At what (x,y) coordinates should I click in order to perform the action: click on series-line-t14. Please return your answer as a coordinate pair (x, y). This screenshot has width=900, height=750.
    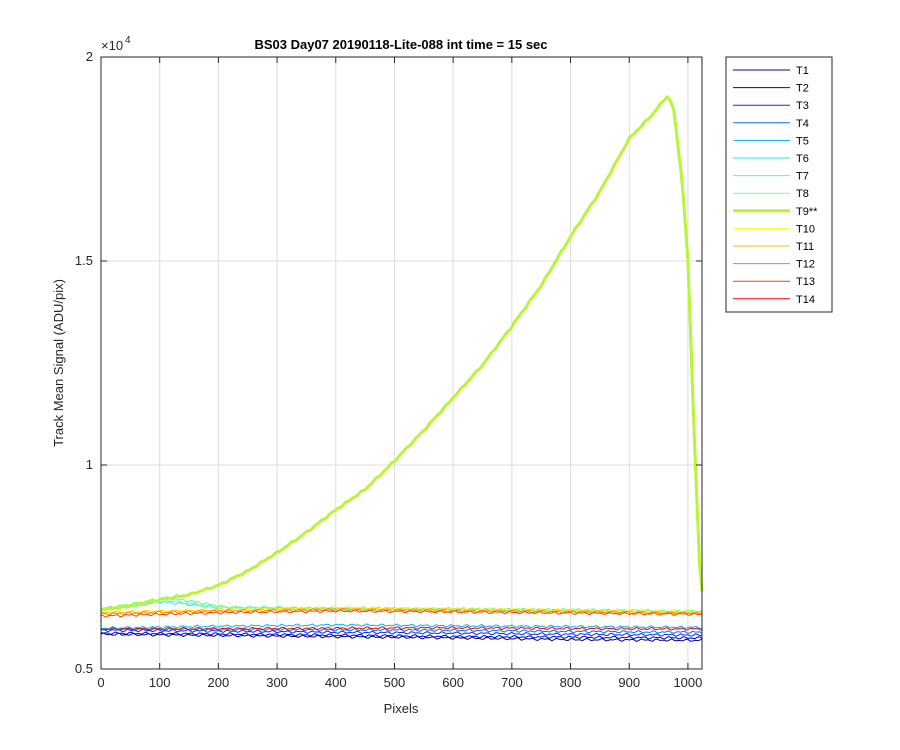
    Looking at the image, I should click on (401, 628).